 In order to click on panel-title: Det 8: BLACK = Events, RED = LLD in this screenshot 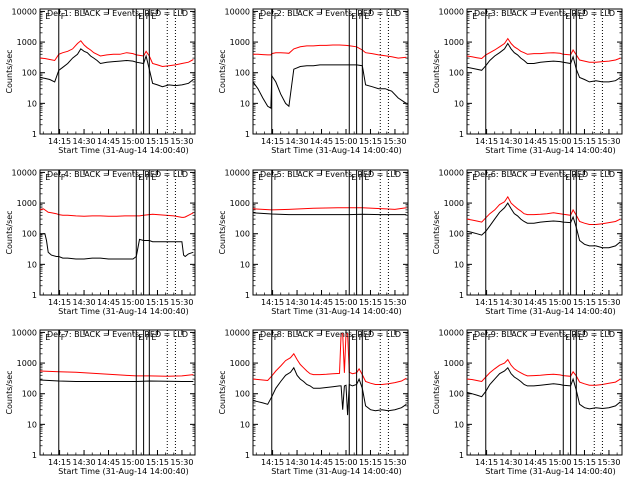, I will do `click(330, 334)`.